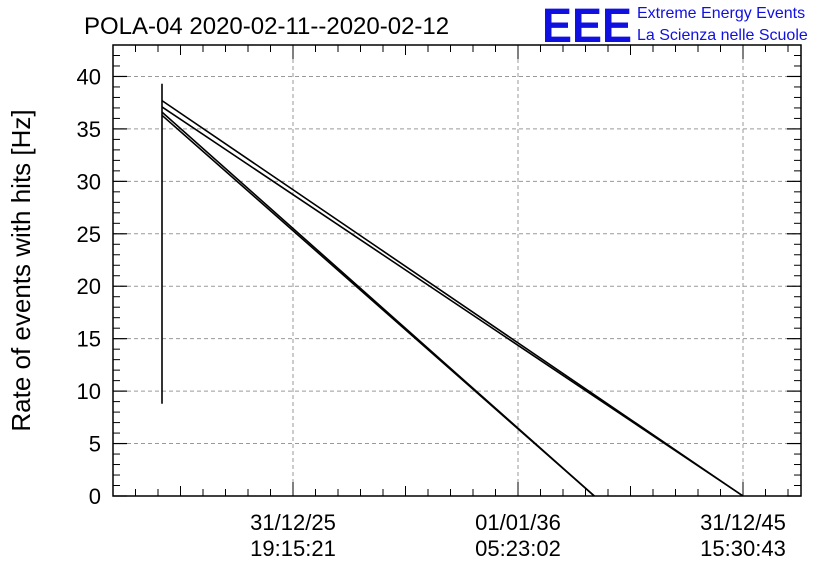  I want to click on y-tick-labels: 0 5 10 15 20 25 30 35 40, so click(89, 286).